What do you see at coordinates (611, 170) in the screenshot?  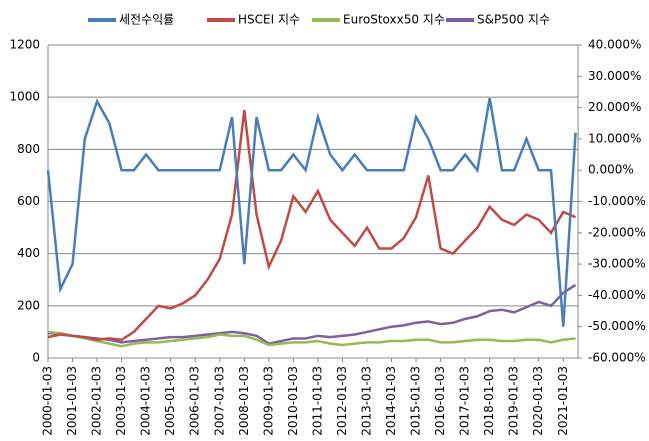 I see `y2-tick-label: 0.000%` at bounding box center [611, 170].